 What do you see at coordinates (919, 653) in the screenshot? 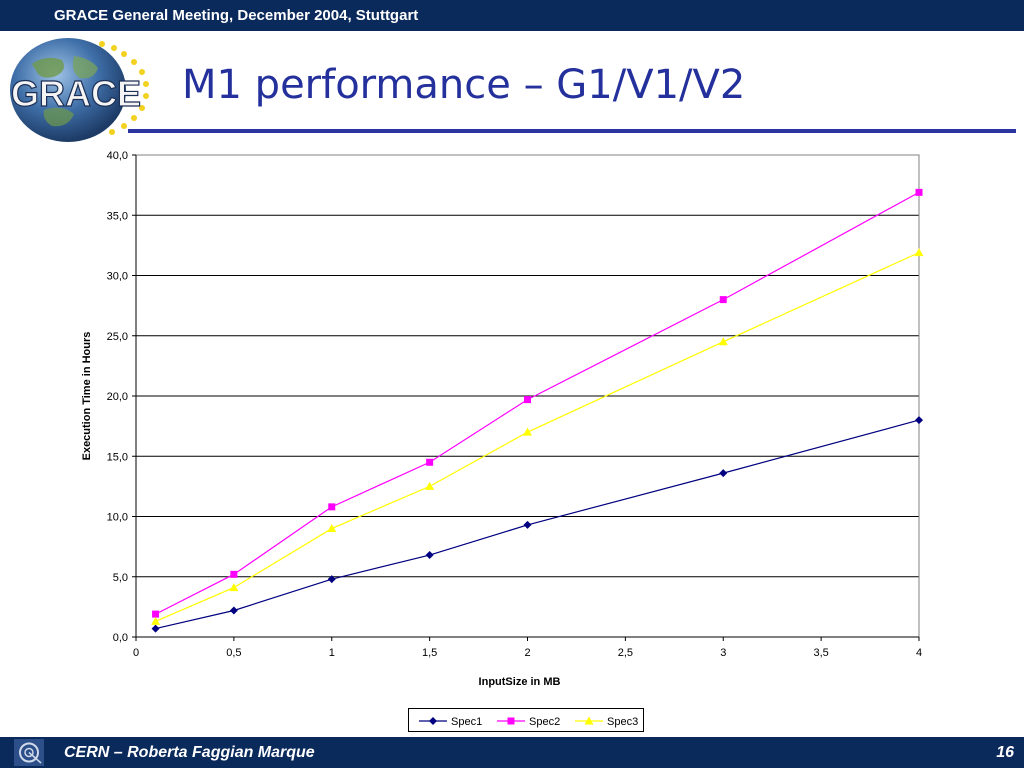
I see `x-tick-label: 4` at bounding box center [919, 653].